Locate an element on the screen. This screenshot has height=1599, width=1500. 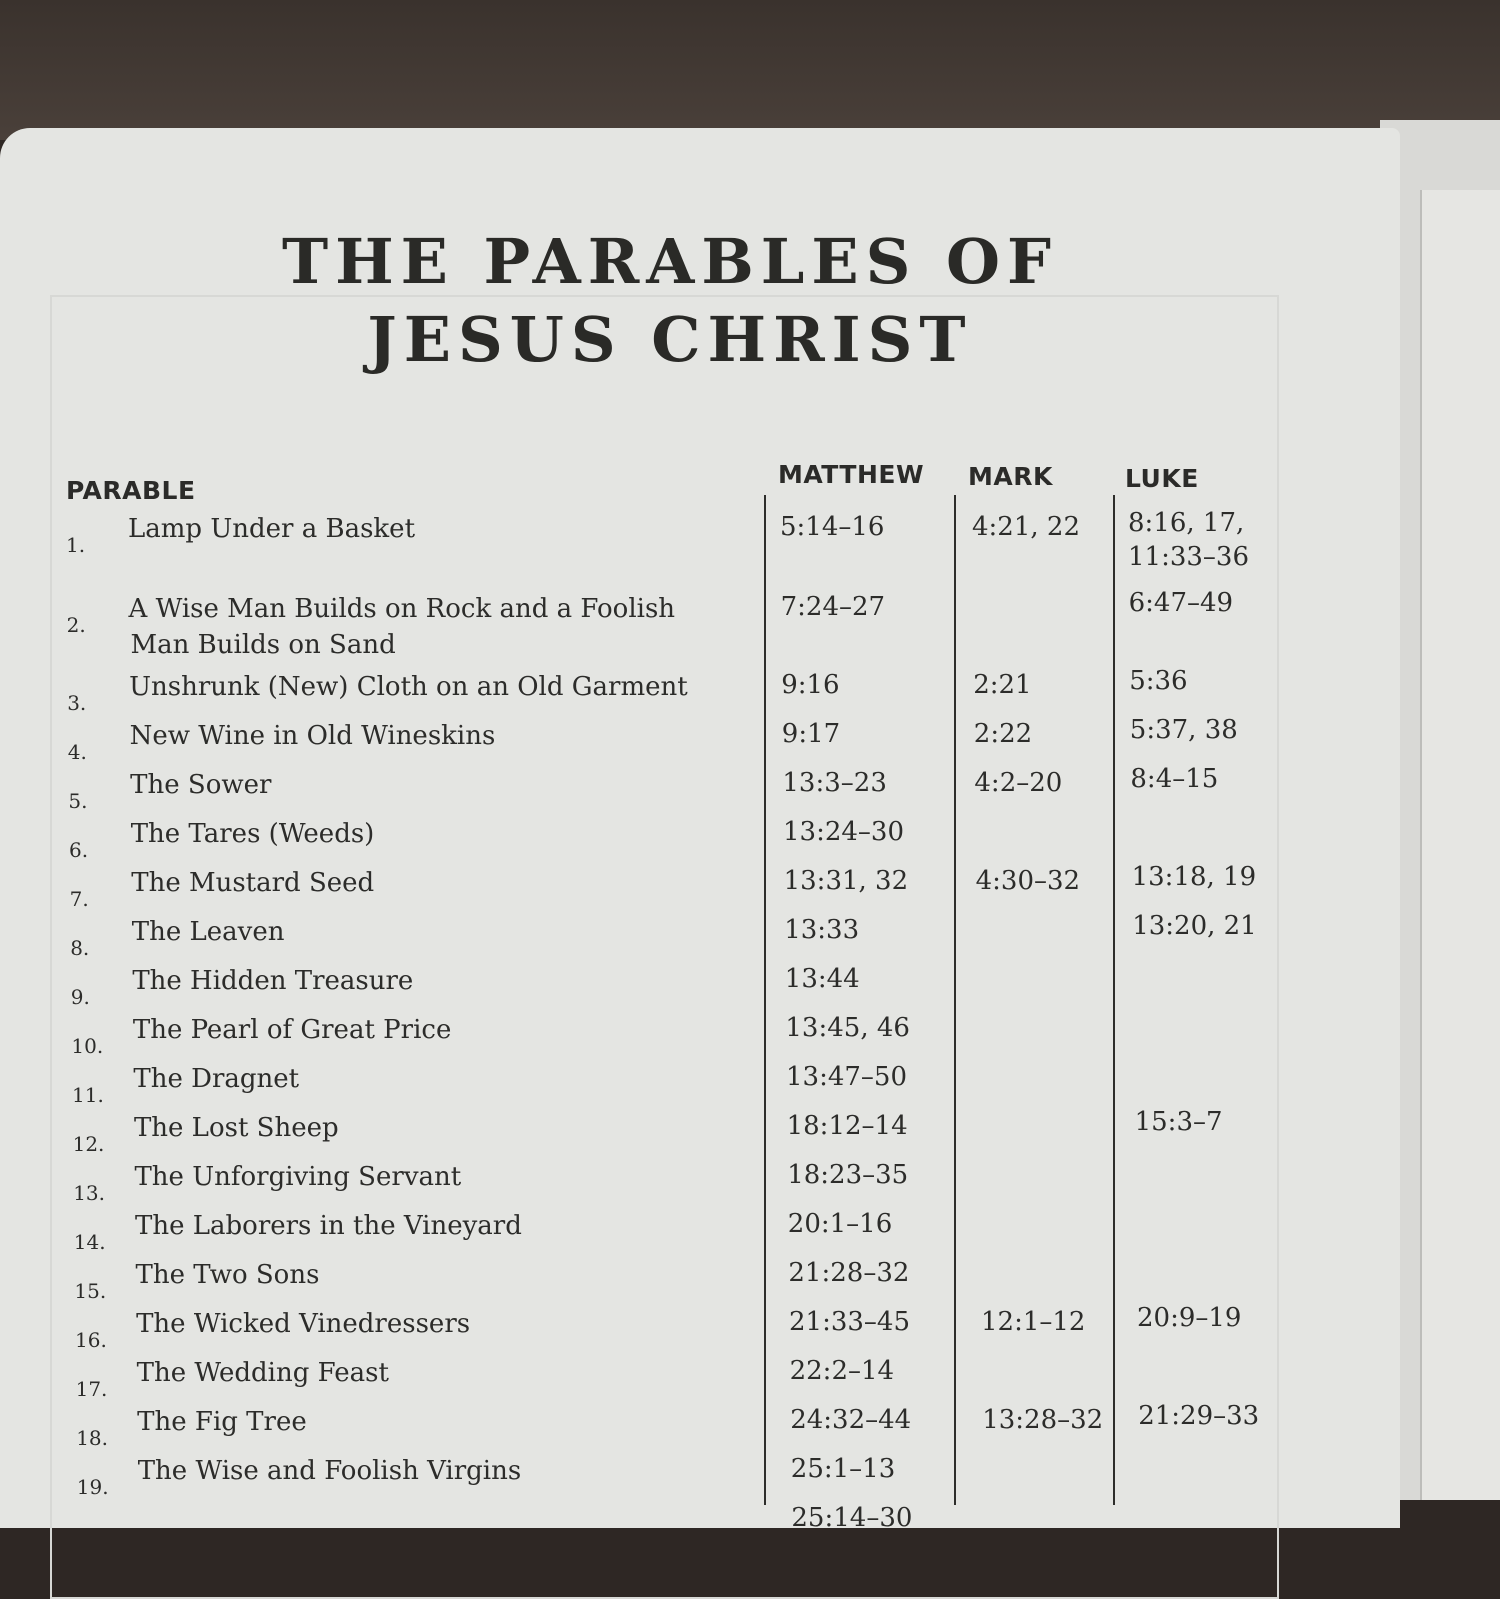
row-10-num: 10. is located at coordinates (87, 1046).